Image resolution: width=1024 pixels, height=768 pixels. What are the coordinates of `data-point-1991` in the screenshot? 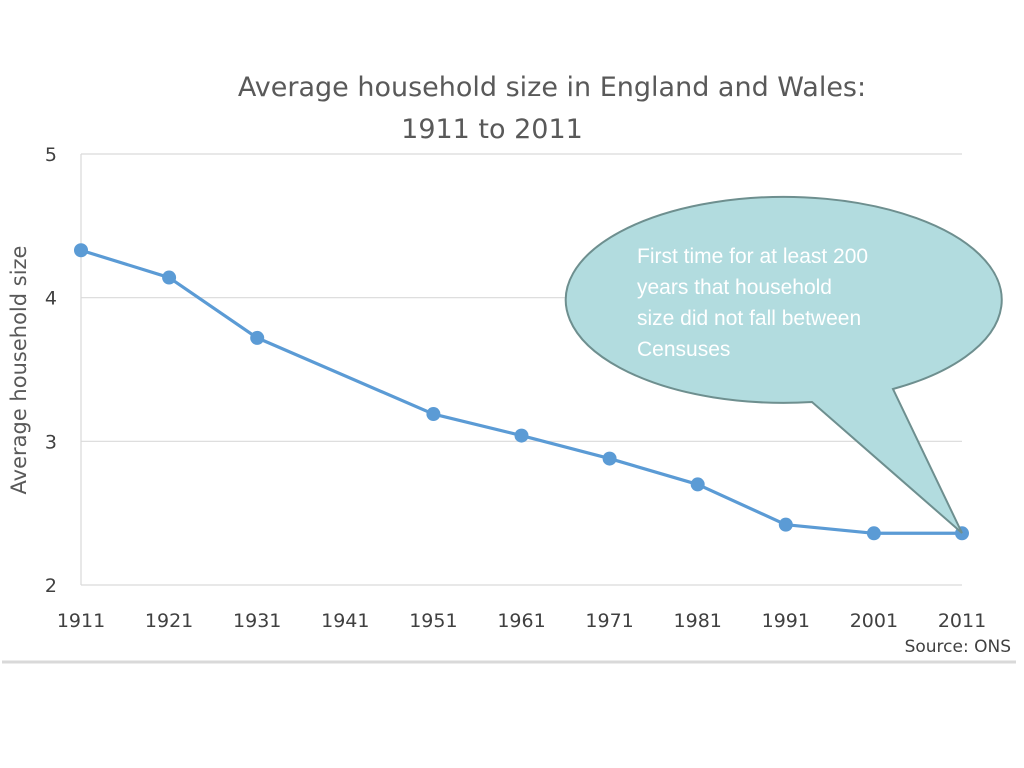 It's located at (785, 524).